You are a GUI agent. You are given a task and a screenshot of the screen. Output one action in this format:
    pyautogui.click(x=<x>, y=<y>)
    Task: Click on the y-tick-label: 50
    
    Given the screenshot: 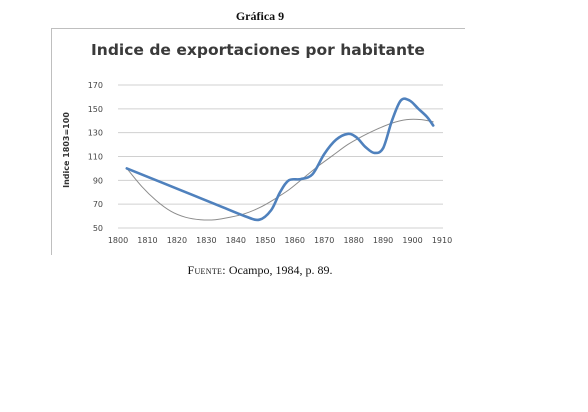 What is the action you would take?
    pyautogui.click(x=98, y=228)
    